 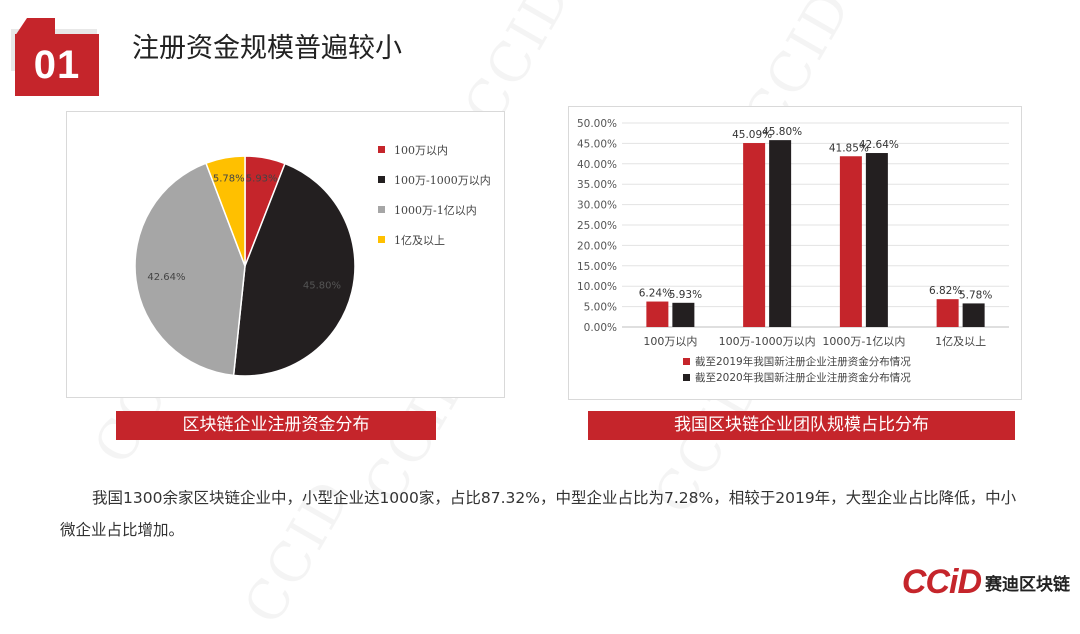 What do you see at coordinates (262, 178) in the screenshot?
I see `pie-data-label-0: 5.93%` at bounding box center [262, 178].